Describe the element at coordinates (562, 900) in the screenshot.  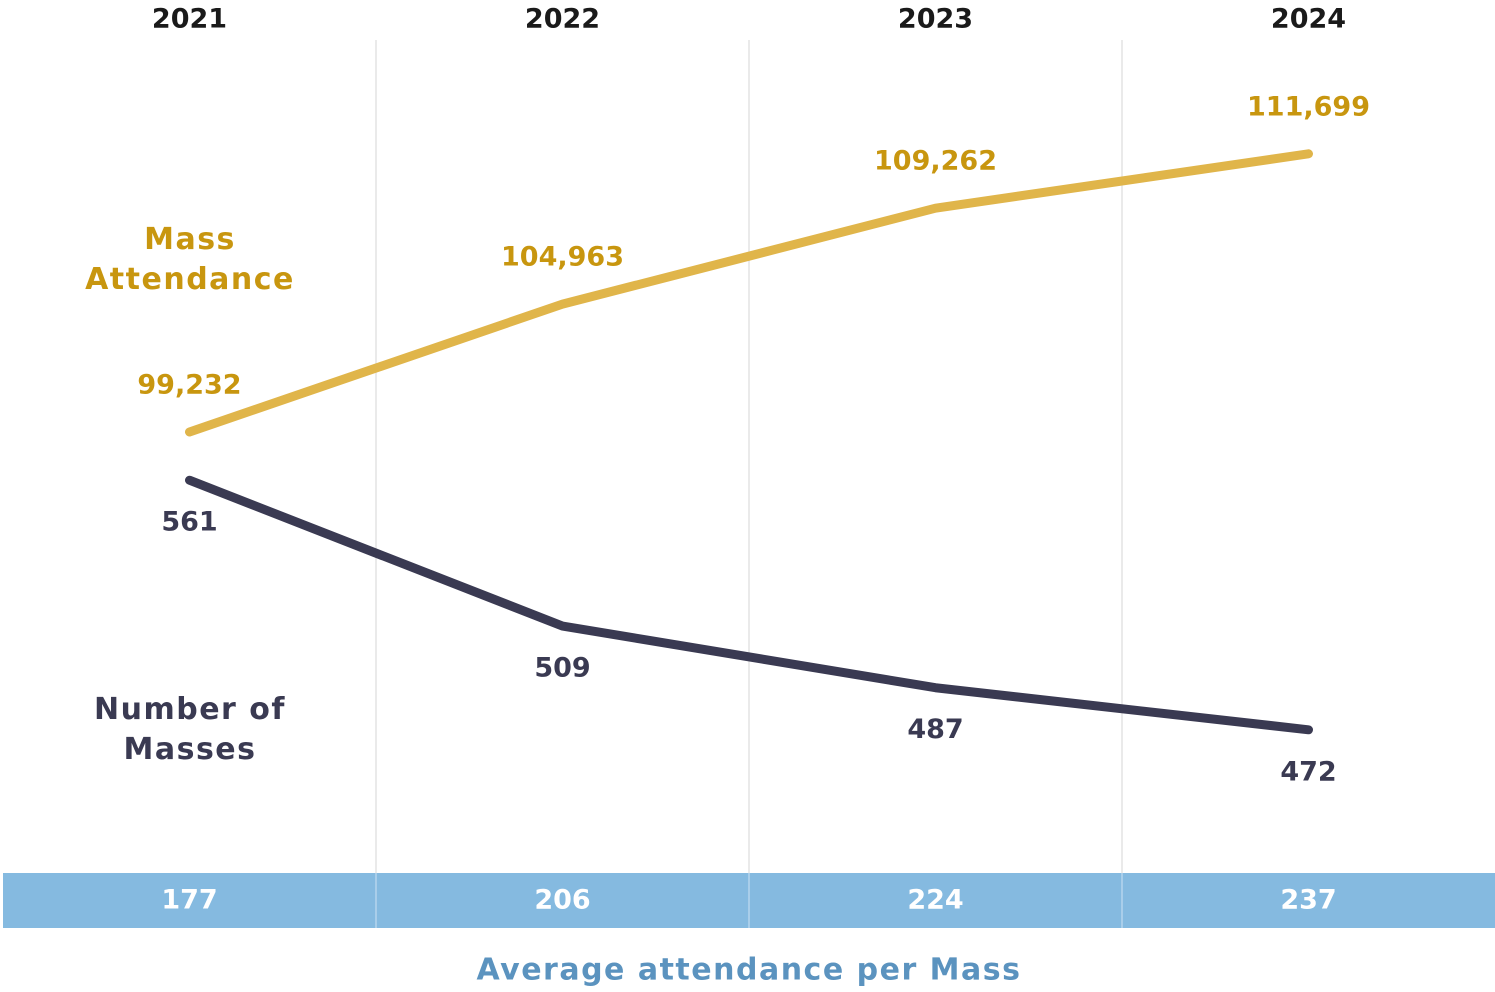
I see `average-value: 206` at that location.